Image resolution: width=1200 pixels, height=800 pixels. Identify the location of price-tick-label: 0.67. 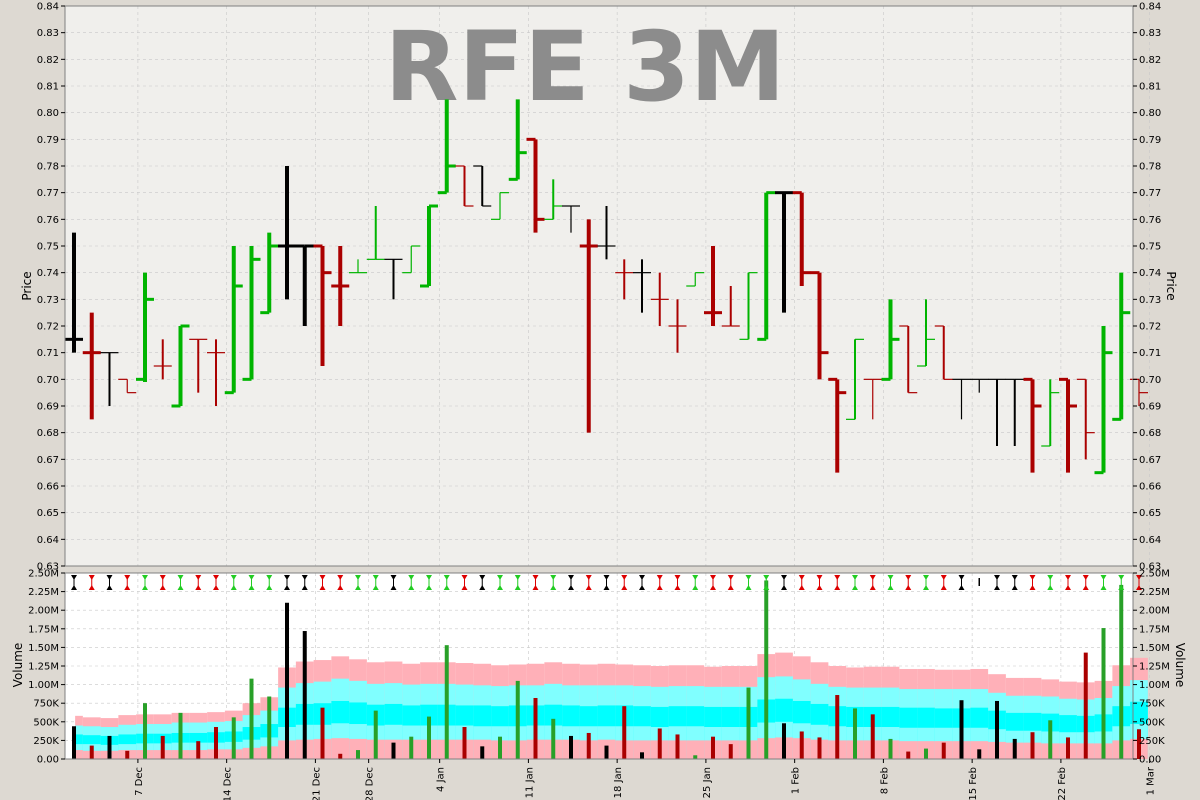
(48, 460).